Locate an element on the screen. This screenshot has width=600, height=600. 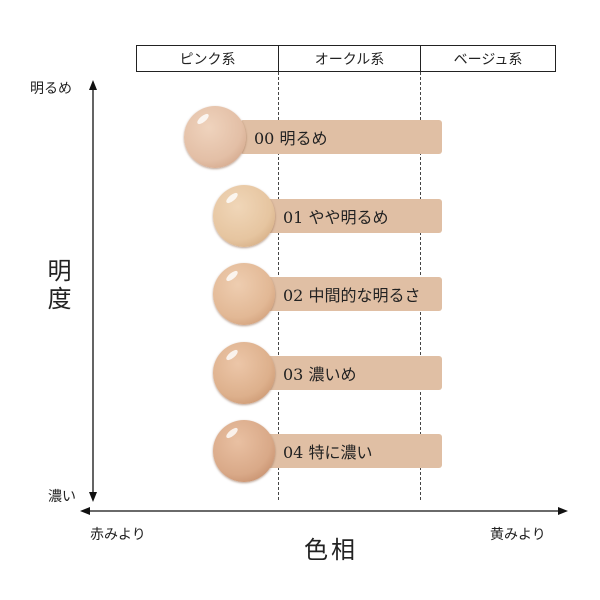
x-axis-label: 色相 is located at coordinates (331, 550).